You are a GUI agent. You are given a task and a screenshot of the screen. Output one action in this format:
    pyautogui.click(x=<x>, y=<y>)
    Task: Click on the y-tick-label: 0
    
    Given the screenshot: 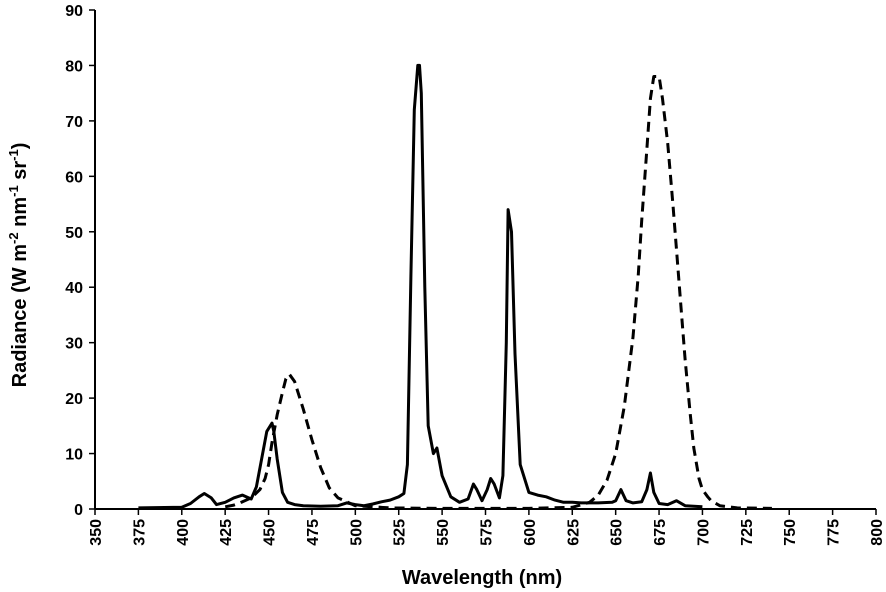 What is the action you would take?
    pyautogui.click(x=78, y=510)
    